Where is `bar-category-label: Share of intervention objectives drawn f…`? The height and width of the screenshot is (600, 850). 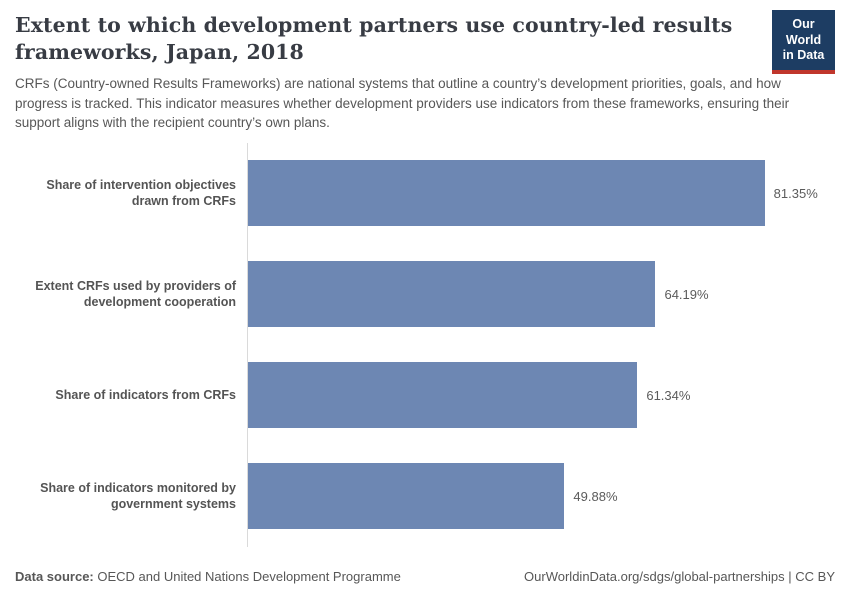
bar-category-label: Share of intervention objectives drawn f… is located at coordinates (141, 193).